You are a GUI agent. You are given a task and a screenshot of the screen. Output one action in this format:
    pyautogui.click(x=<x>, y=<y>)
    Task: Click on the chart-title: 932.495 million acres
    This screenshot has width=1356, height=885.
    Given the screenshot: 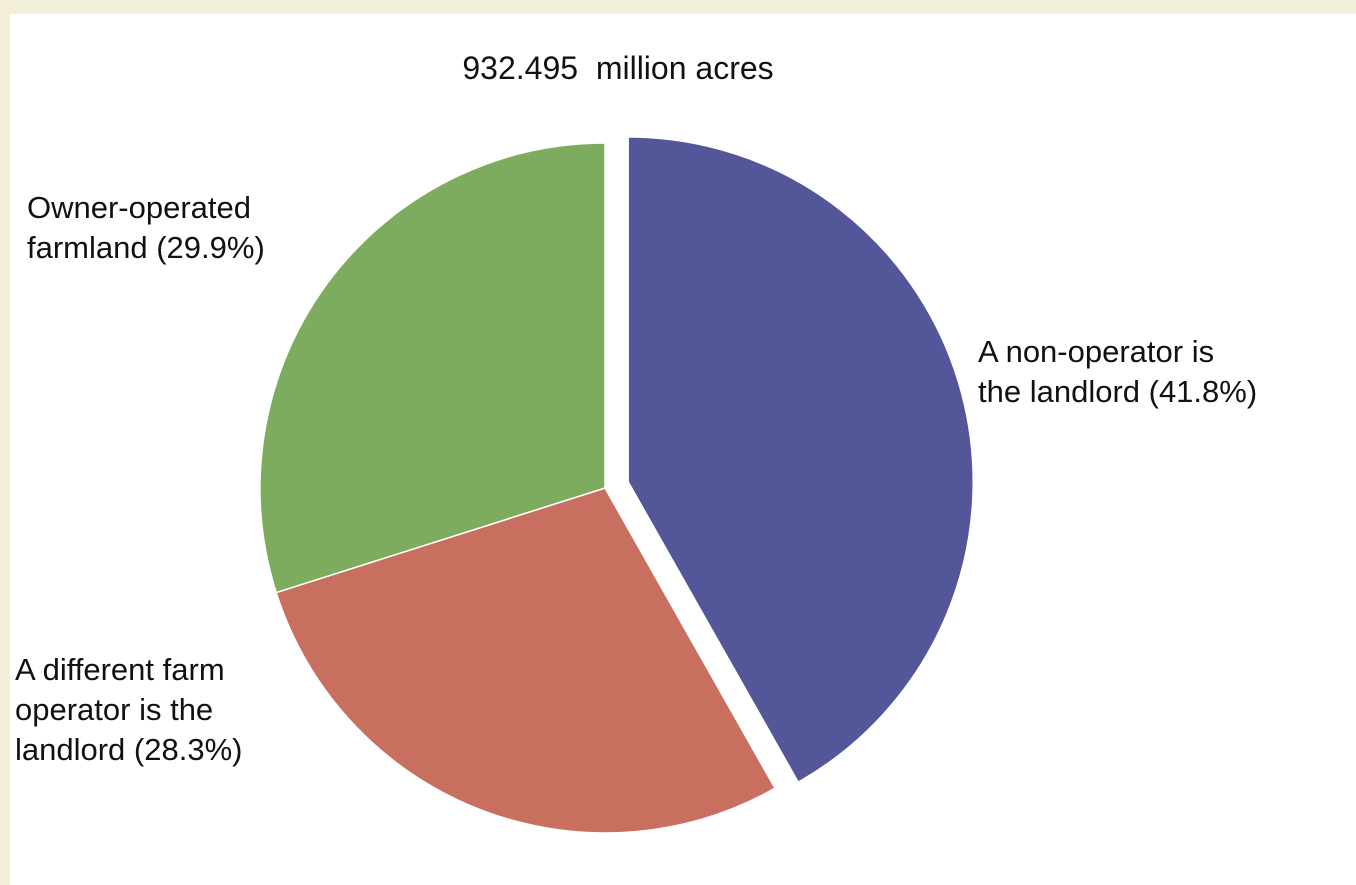 What is the action you would take?
    pyautogui.click(x=618, y=68)
    